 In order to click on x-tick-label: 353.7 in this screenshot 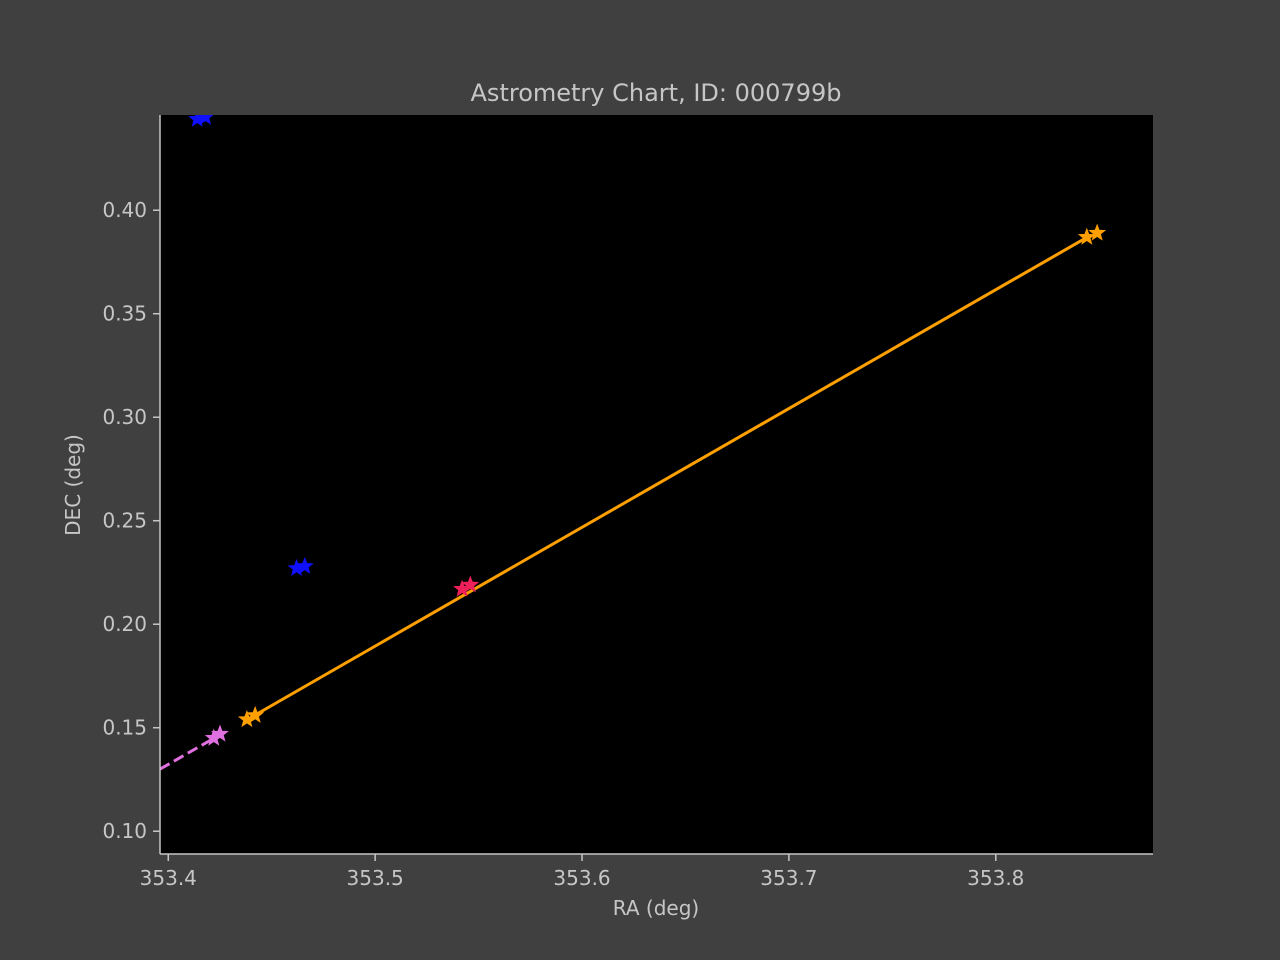, I will do `click(788, 878)`.